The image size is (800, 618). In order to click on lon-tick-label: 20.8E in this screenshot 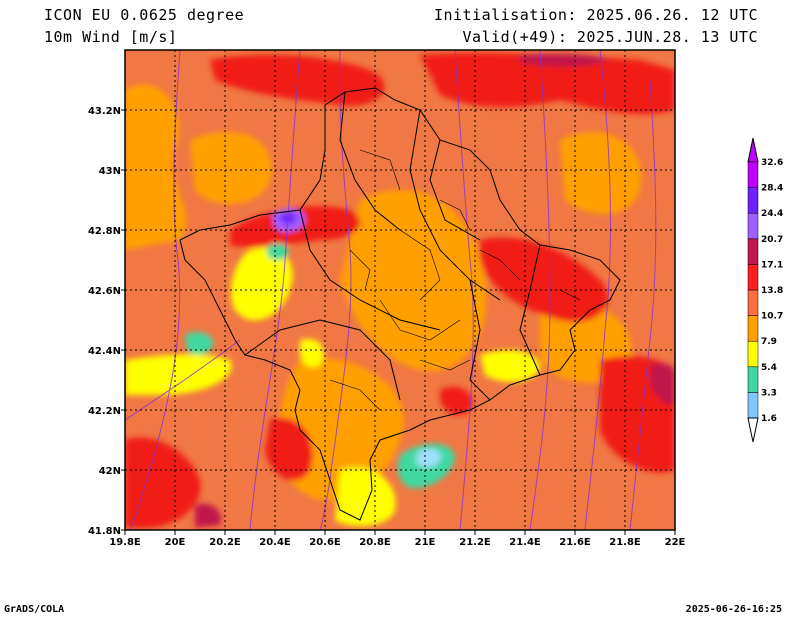, I will do `click(375, 542)`.